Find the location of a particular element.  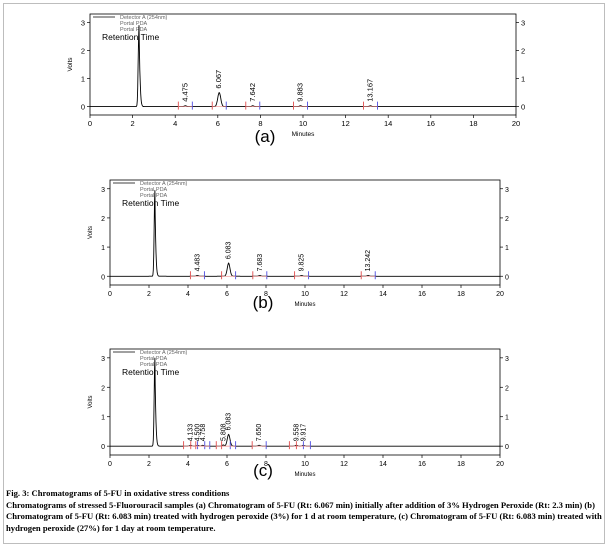

peak-label: 4.758 is located at coordinates (203, 433).